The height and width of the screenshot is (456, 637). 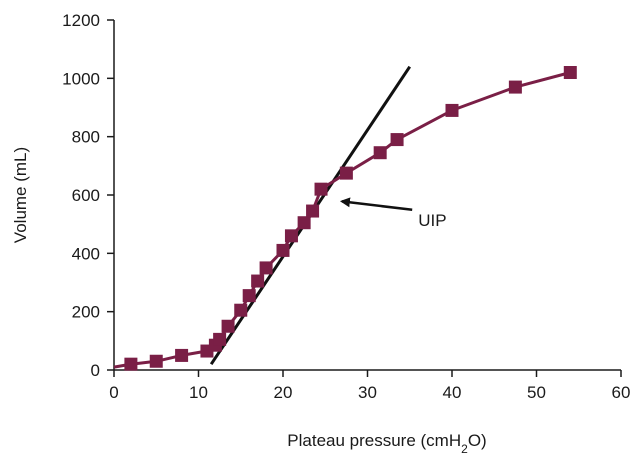 What do you see at coordinates (393, 213) in the screenshot?
I see `annotations-group: UIP` at bounding box center [393, 213].